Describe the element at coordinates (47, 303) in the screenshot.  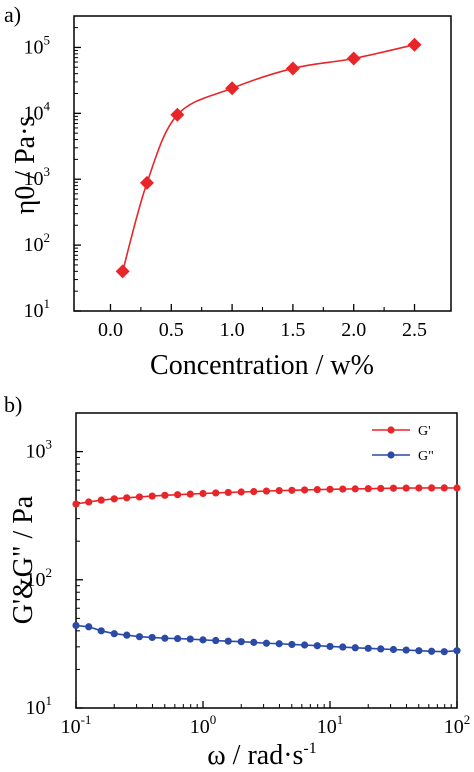
I see `panel-a-y-tick-exponent: 1` at that location.